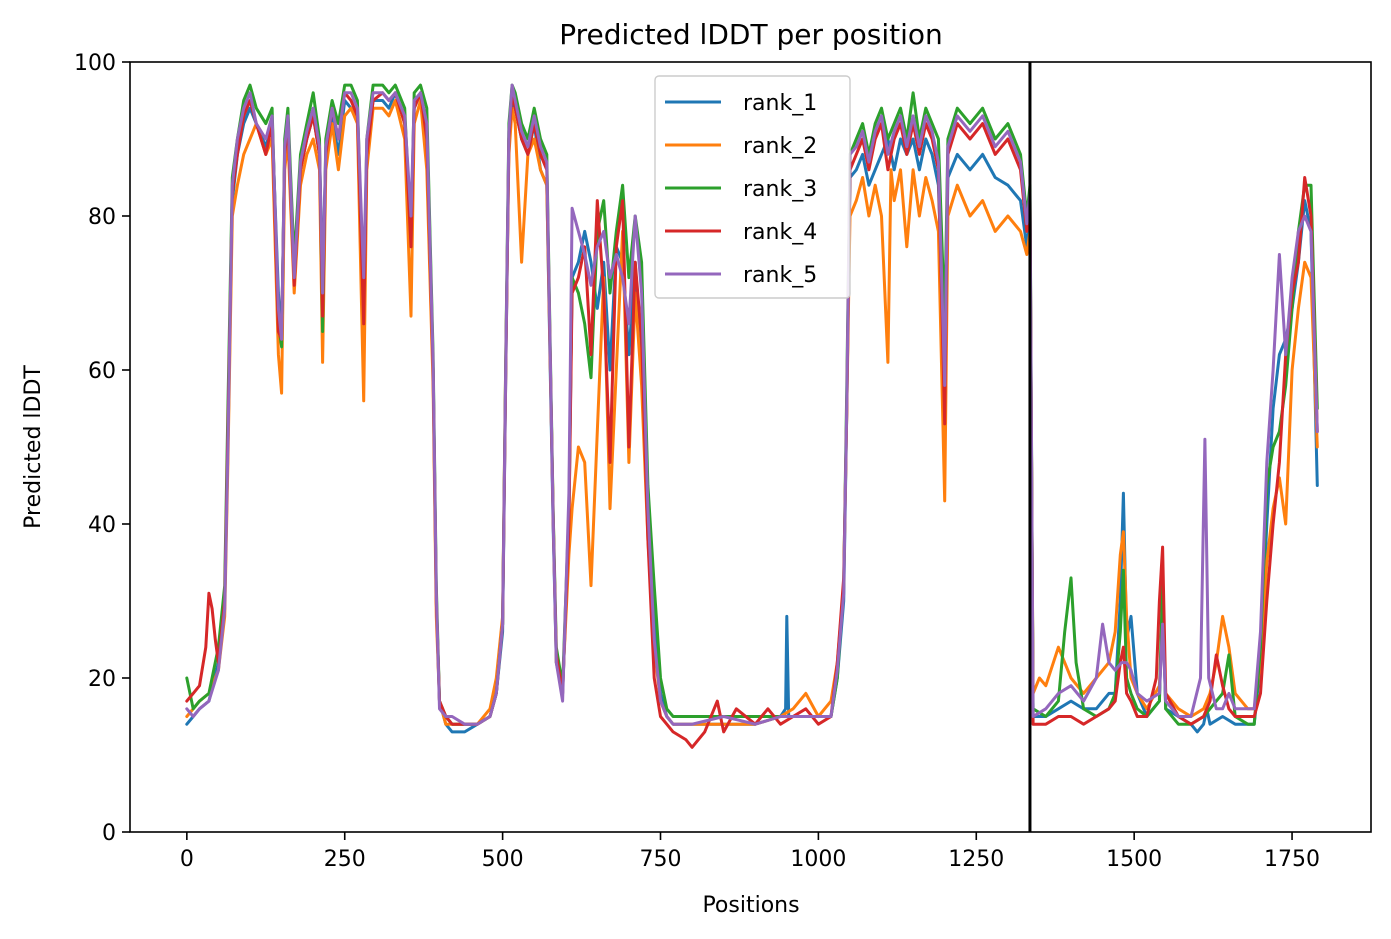 This screenshot has height=939, width=1391. What do you see at coordinates (102, 679) in the screenshot?
I see `y-tick-label: 20` at bounding box center [102, 679].